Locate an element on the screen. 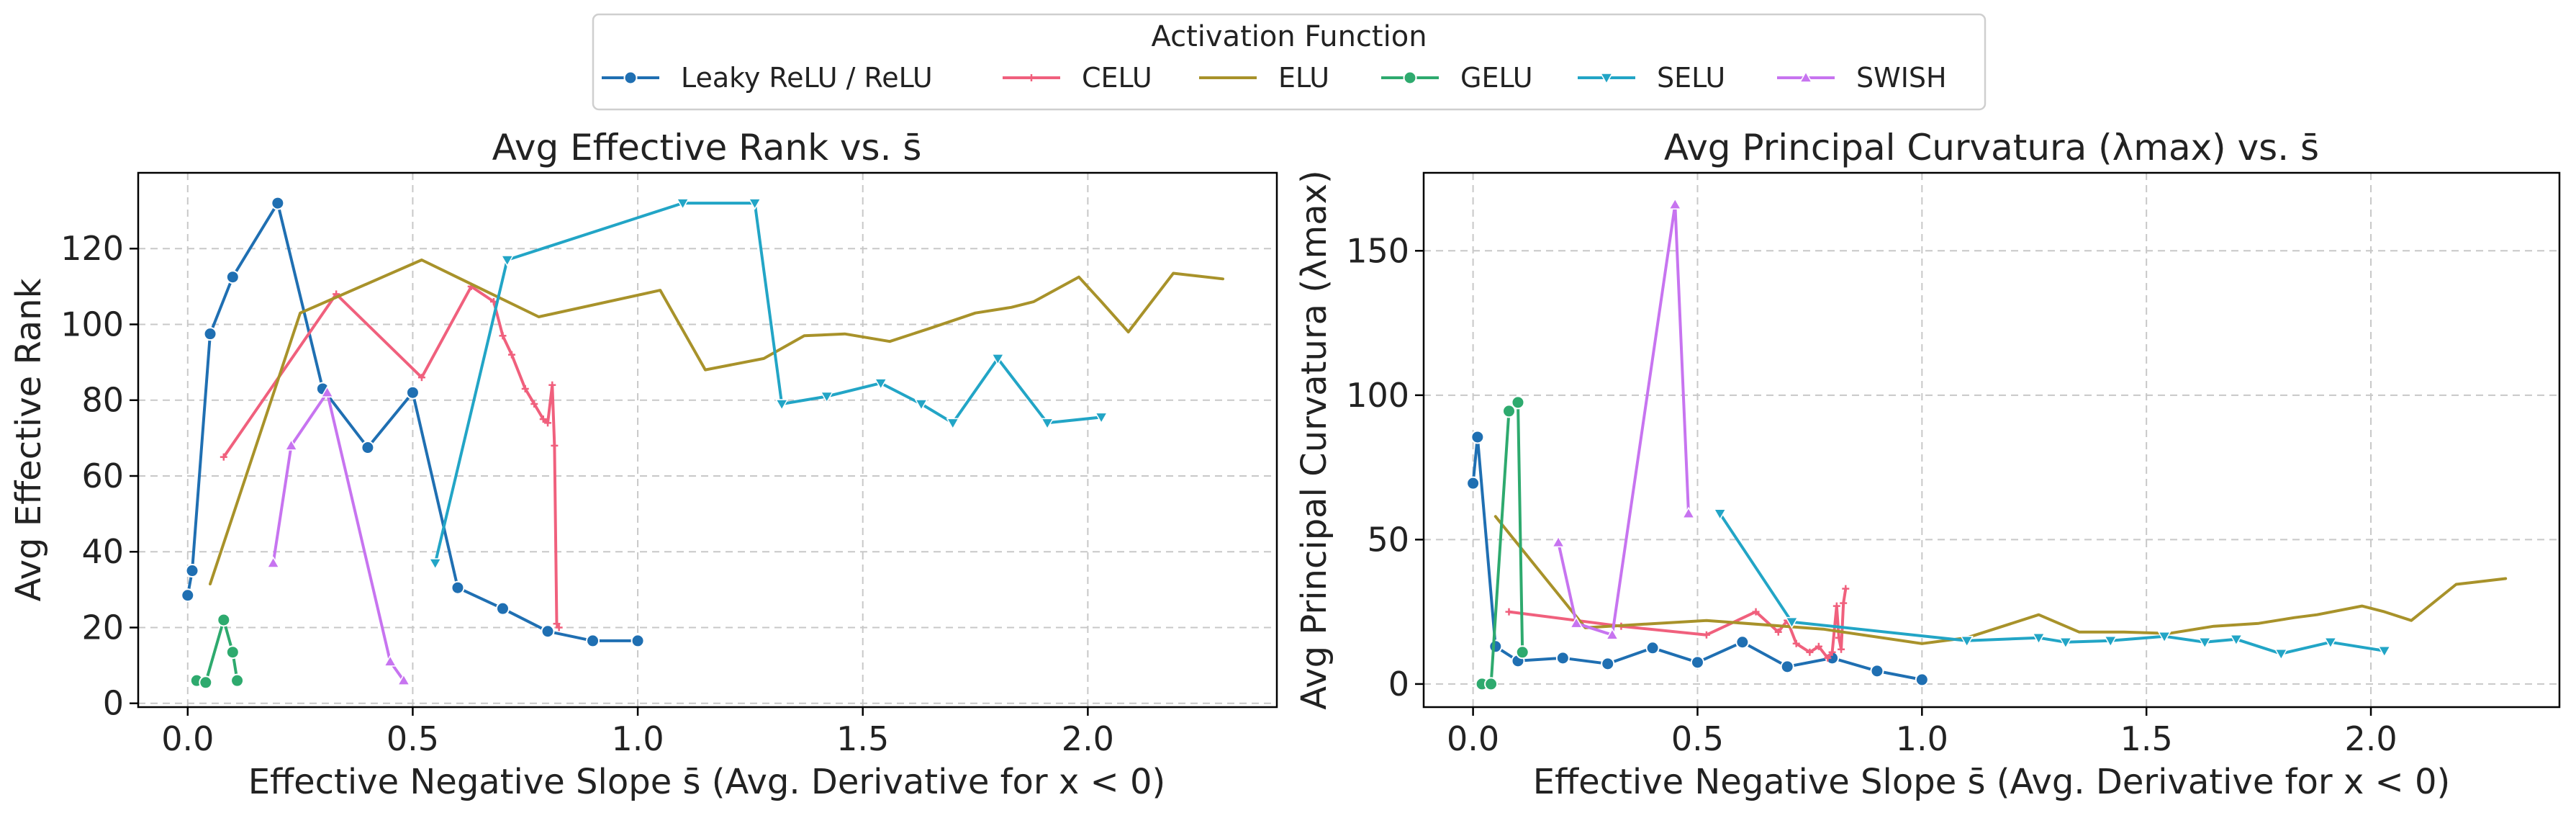  y-axis-label-effective-rank: Avg Effective Rank is located at coordinates (29, 439).